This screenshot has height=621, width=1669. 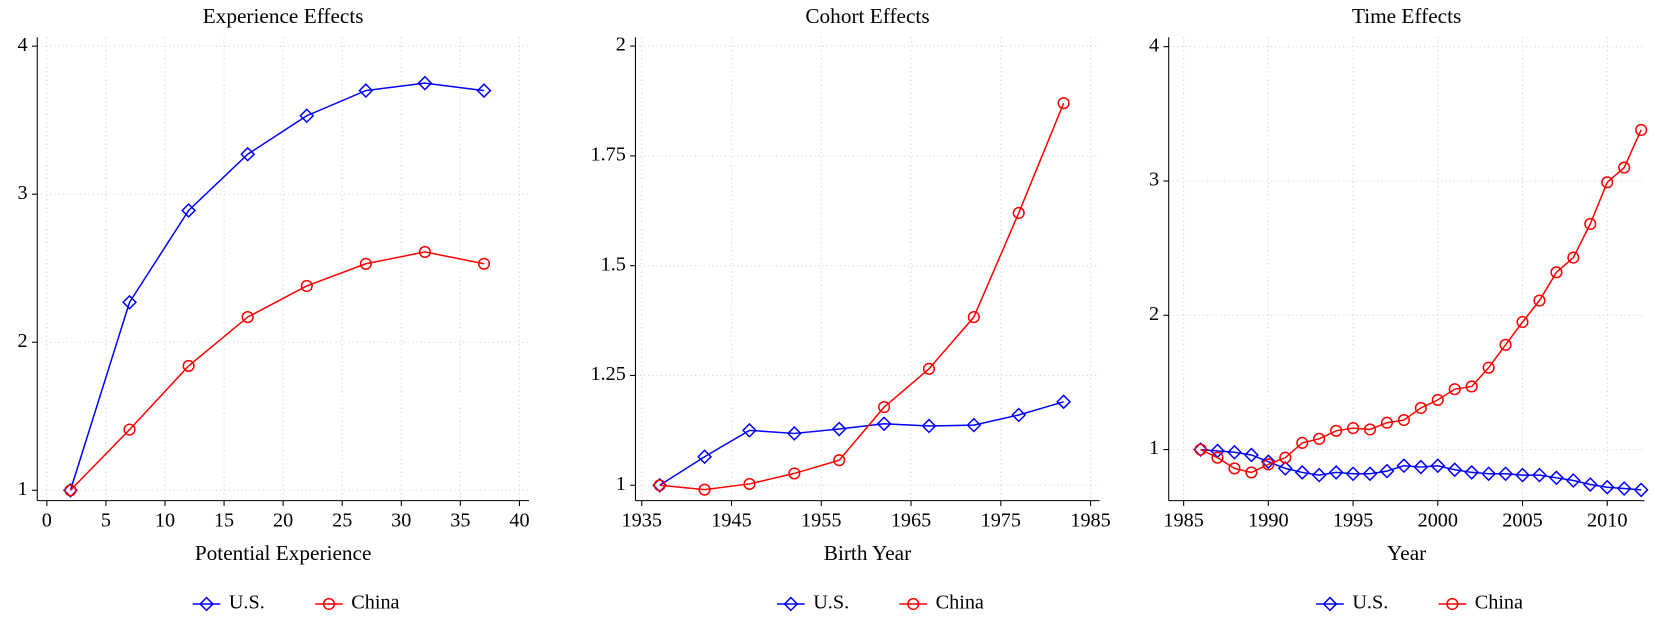 I want to click on chart-title: Time Effects, so click(x=1406, y=16).